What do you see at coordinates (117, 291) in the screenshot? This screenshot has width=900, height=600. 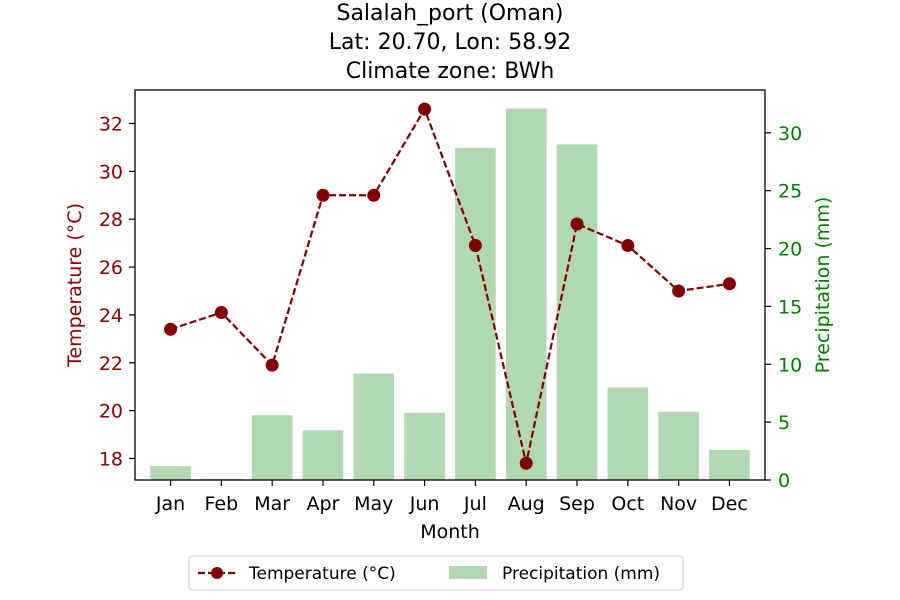 I see `left-axis: 18 20 22 24 26 28 30 32` at bounding box center [117, 291].